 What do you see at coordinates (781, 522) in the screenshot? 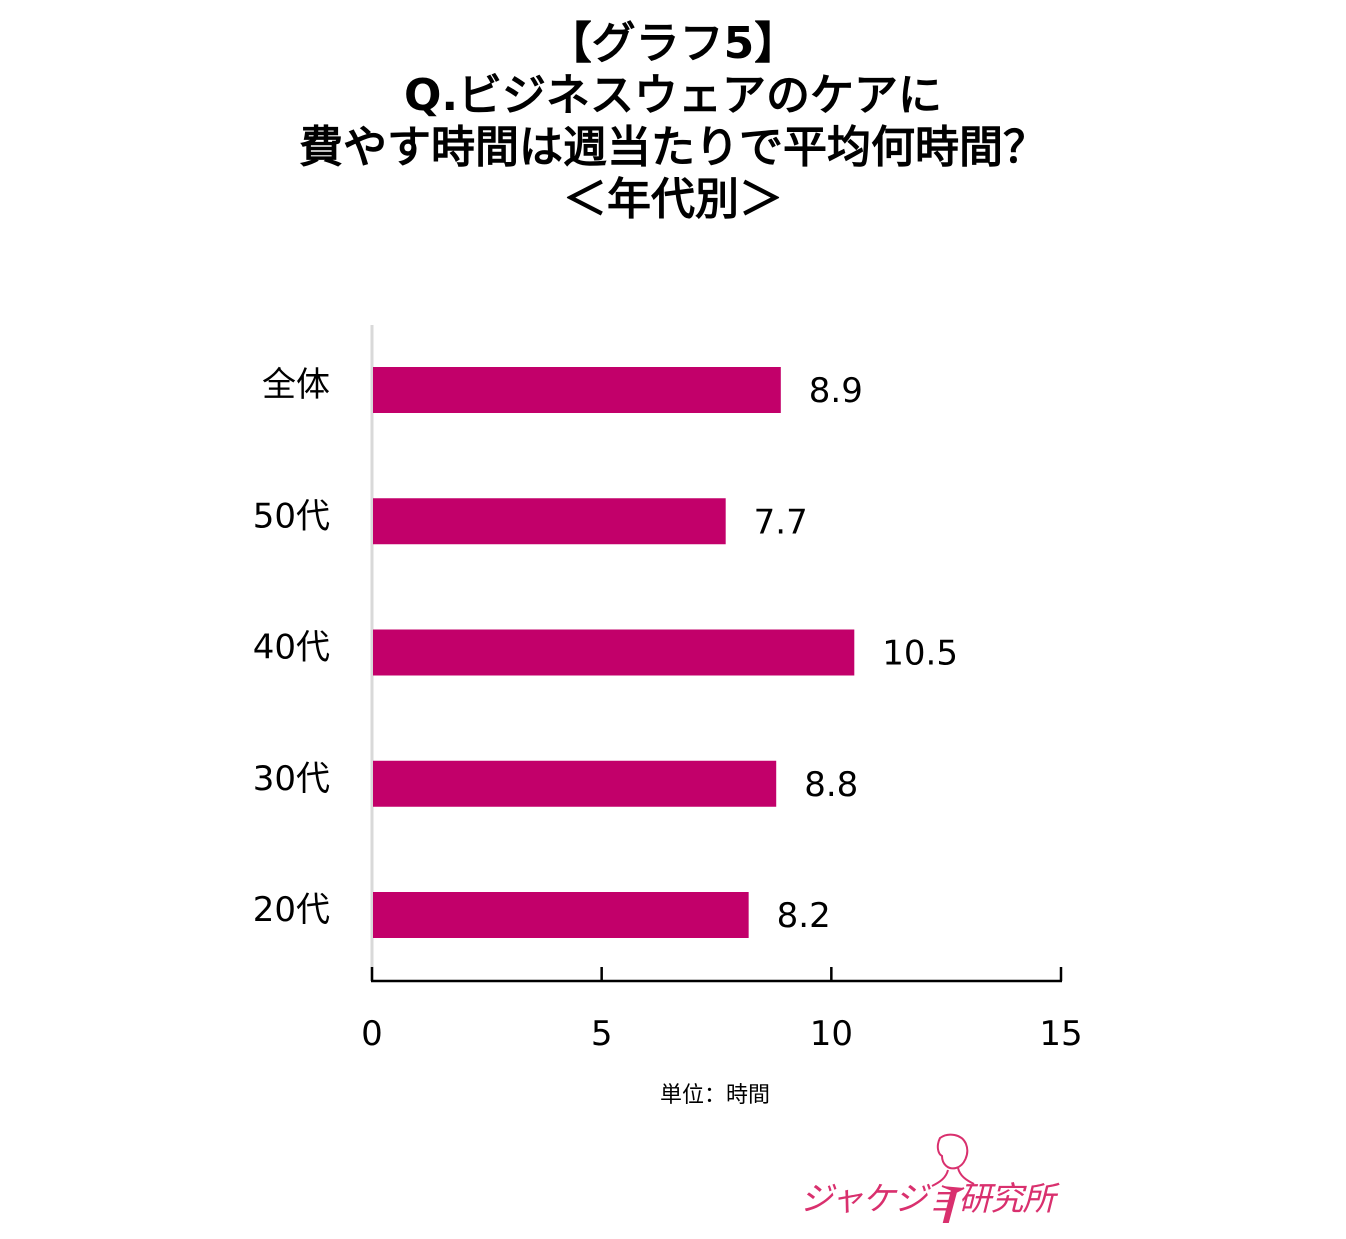
I see `data-label: 7.7` at bounding box center [781, 522].